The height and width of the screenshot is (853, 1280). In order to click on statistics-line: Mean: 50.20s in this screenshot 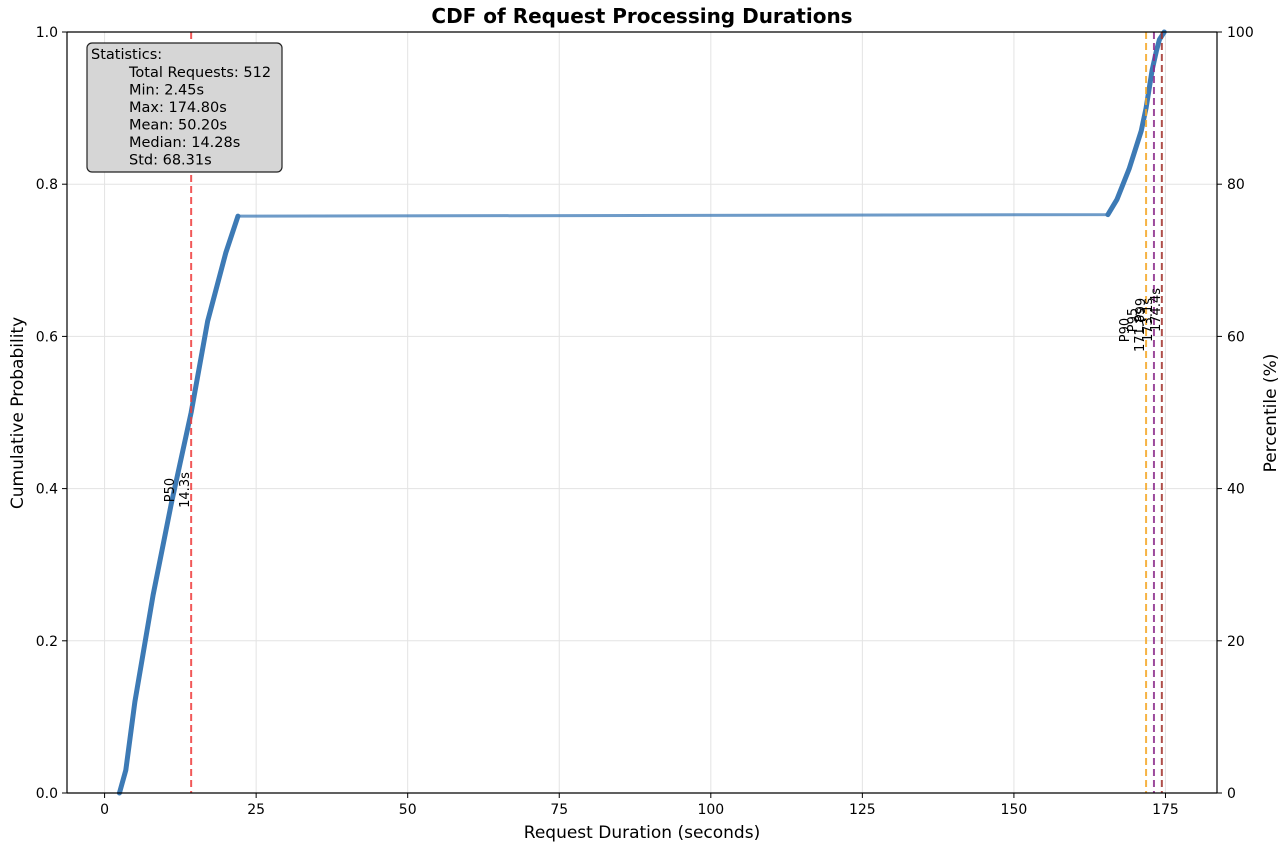, I will do `click(178, 126)`.